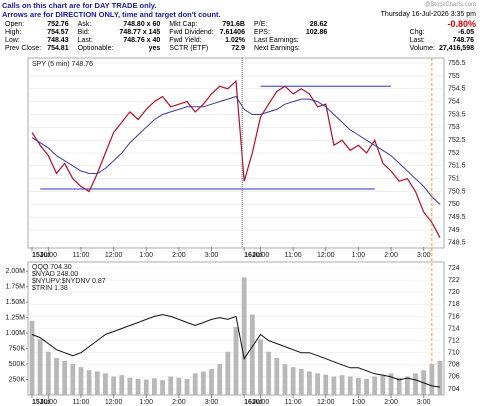  I want to click on y-tick-label: 749.5, so click(457, 217).